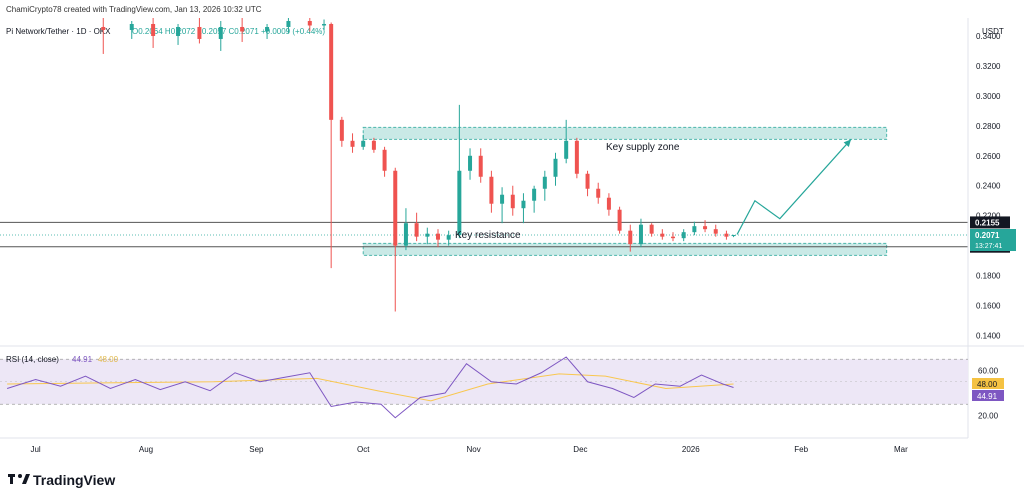 This screenshot has width=1024, height=503. Describe the element at coordinates (473, 449) in the screenshot. I see `time-tick-label-4: Nov` at that location.